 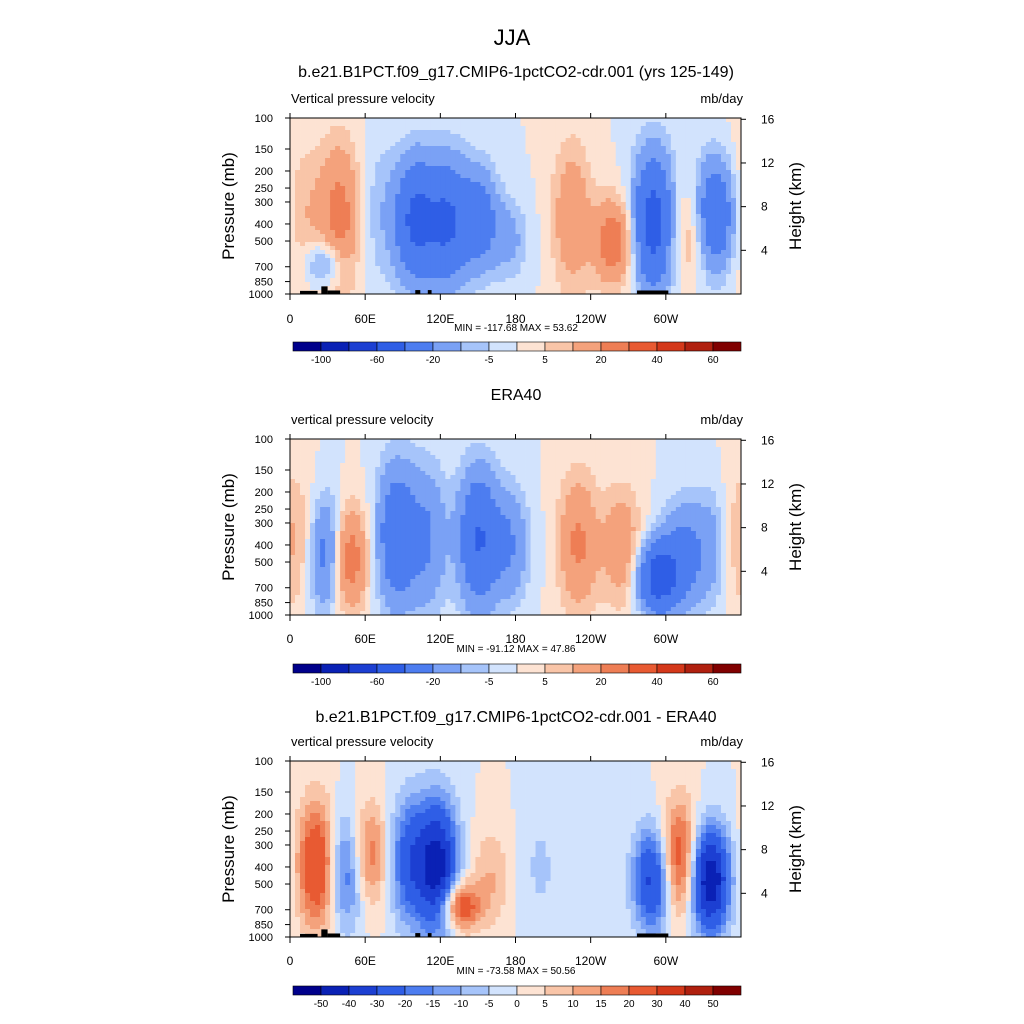 I want to click on x-tick-label: 60W, so click(x=665, y=319).